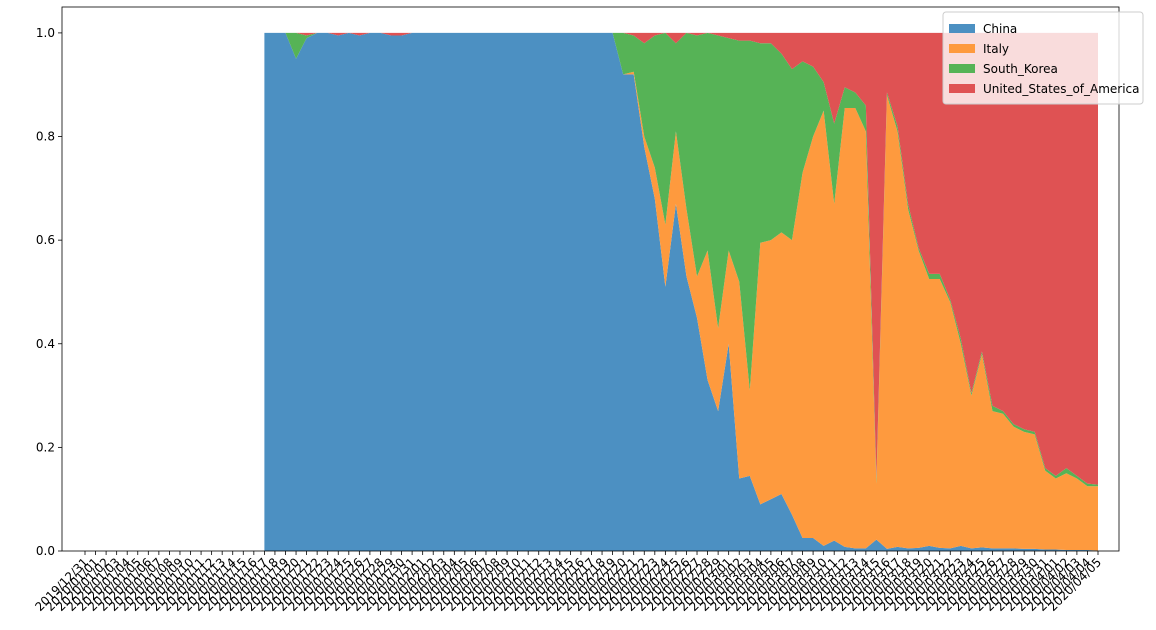 This screenshot has width=1156, height=630. I want to click on legend-label: South_Korea, so click(1020, 69).